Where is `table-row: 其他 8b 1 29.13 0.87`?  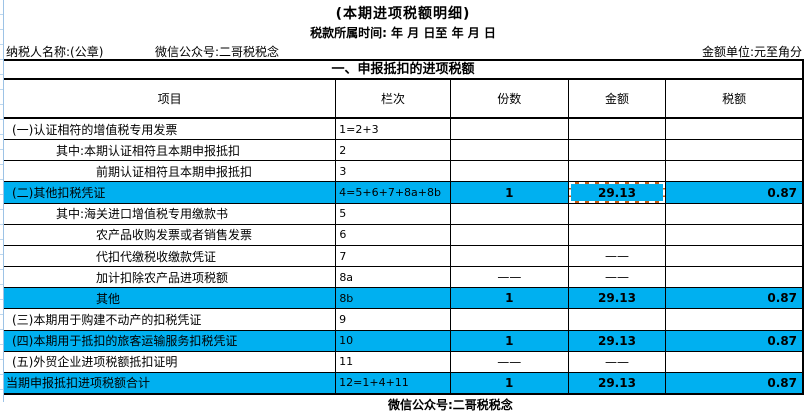 table-row: 其他 8b 1 29.13 0.87 is located at coordinates (403, 299).